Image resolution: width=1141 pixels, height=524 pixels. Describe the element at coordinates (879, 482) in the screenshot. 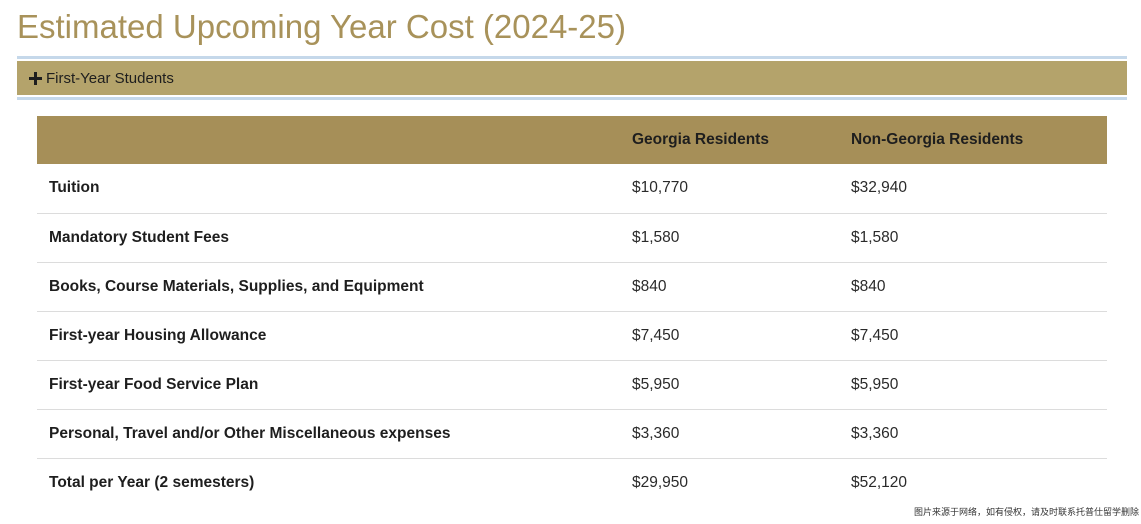

I see `non-georgia-value: $52,120` at that location.